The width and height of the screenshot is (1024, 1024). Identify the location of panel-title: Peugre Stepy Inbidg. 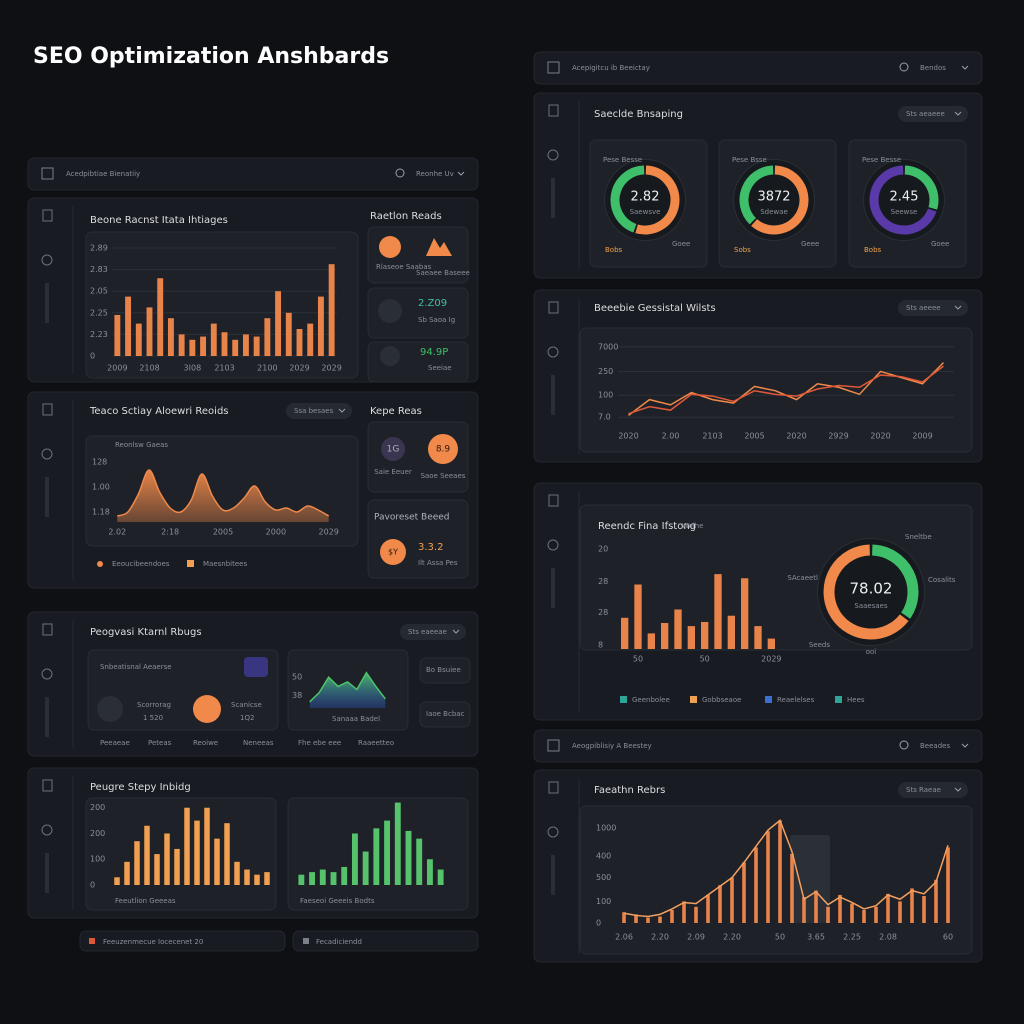
(140, 787).